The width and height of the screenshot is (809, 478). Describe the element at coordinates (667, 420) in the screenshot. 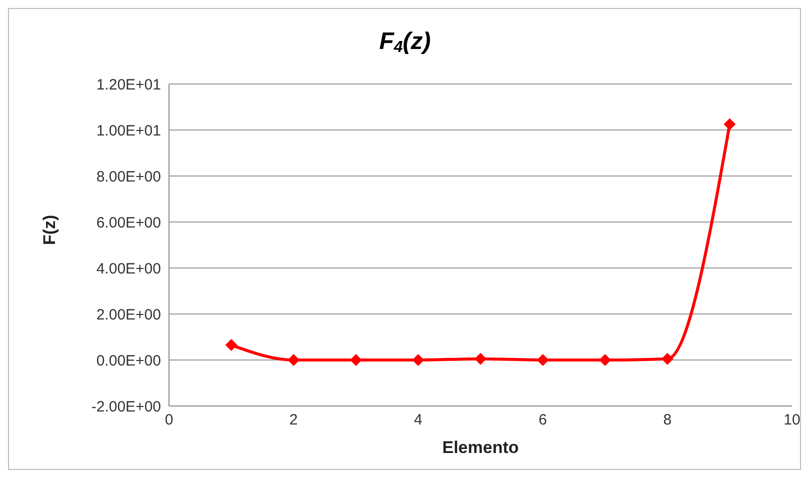

I see `x-tick-label: 8` at that location.